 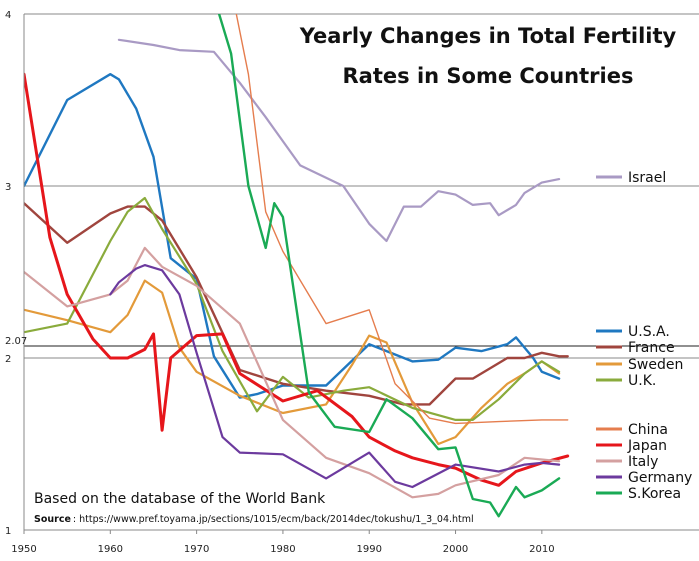 I want to click on legend-label-u-s-a: U.S.A., so click(x=649, y=332).